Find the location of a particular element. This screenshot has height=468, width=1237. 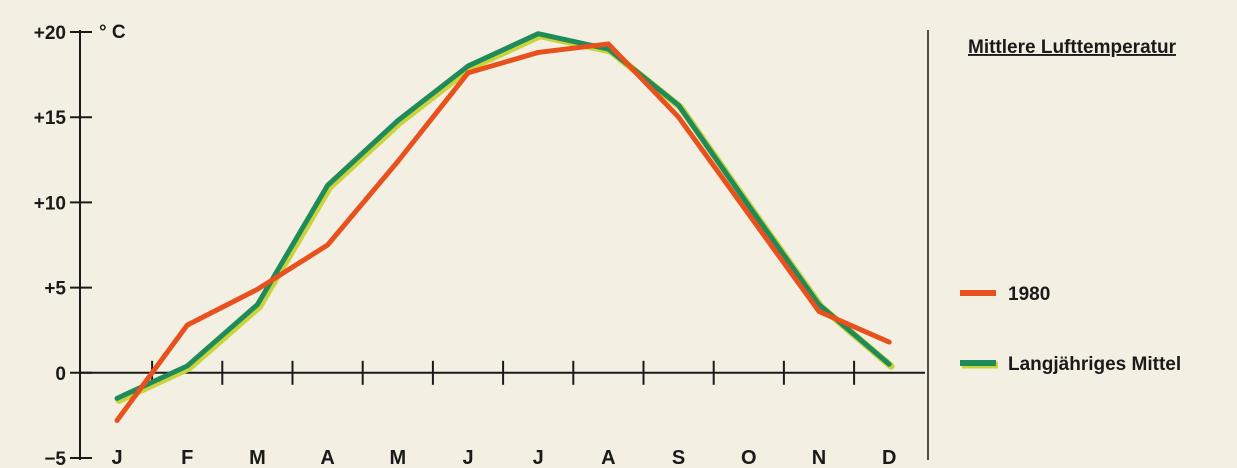

chart-title: Mittlere Lufttemperatur is located at coordinates (1072, 47).